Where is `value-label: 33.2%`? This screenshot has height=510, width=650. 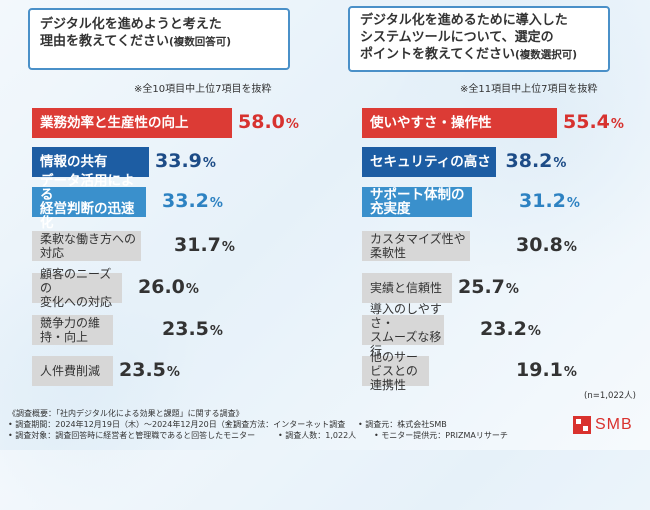
value-label: 33.2% is located at coordinates (192, 201).